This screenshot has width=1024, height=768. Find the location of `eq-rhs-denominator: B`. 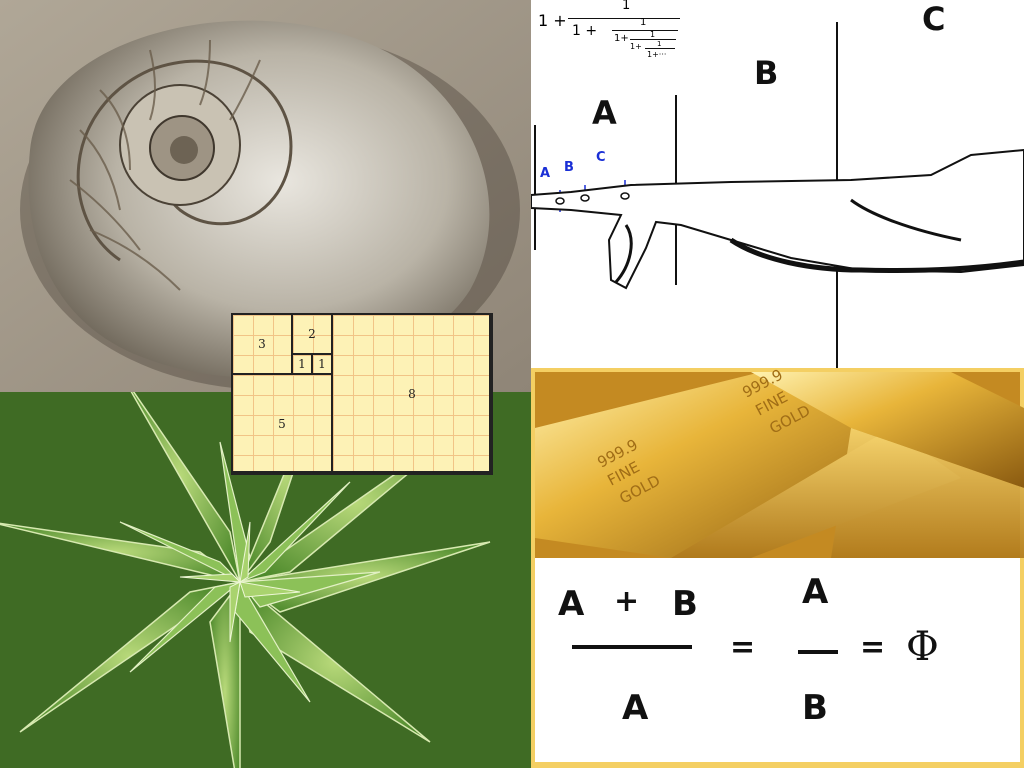

eq-rhs-denominator: B is located at coordinates (815, 708).